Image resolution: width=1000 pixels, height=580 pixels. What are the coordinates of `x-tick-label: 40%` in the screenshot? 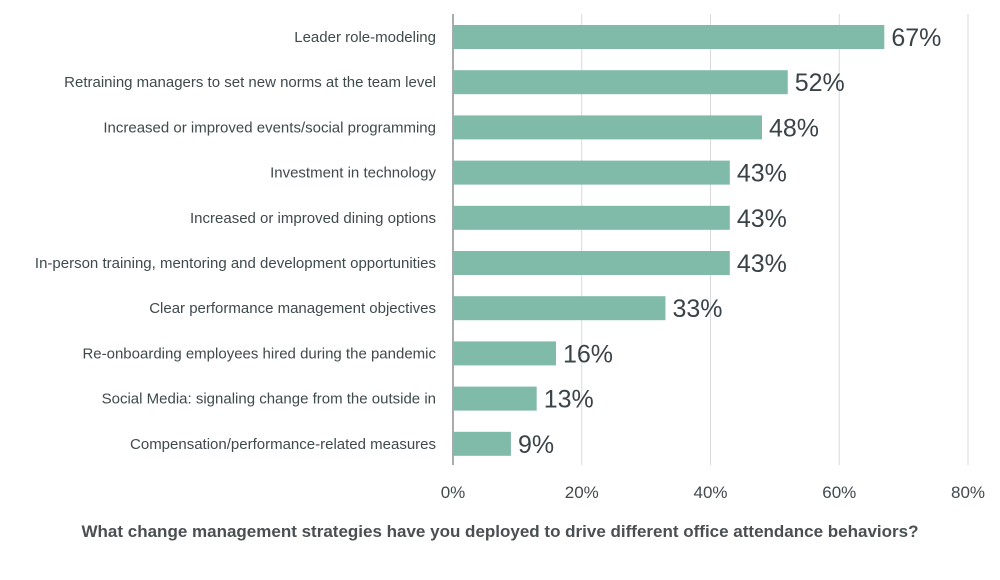 It's located at (710, 492).